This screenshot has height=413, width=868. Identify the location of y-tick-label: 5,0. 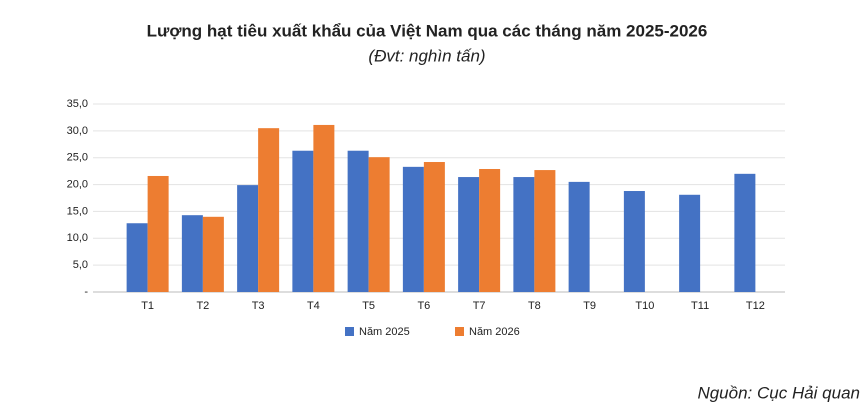
(80, 265).